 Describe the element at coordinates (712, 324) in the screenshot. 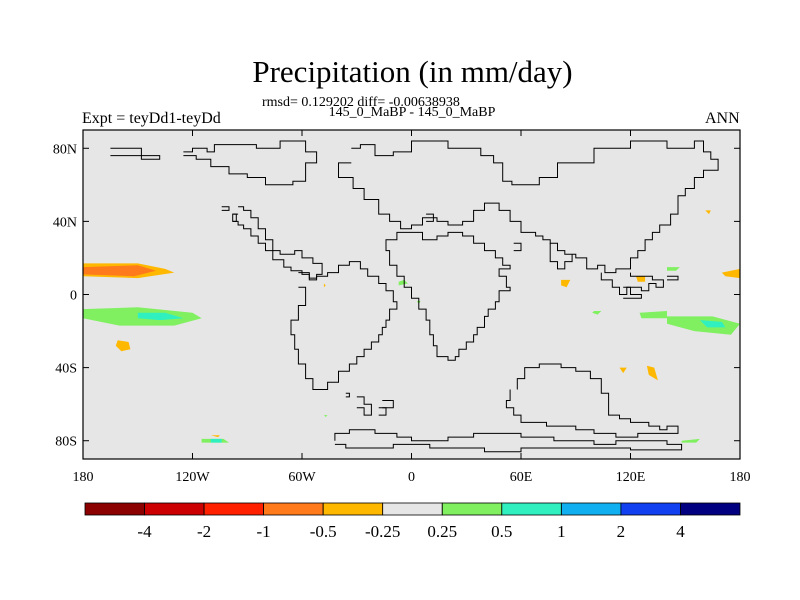

I see `anomaly-pacific-west-c-core` at that location.